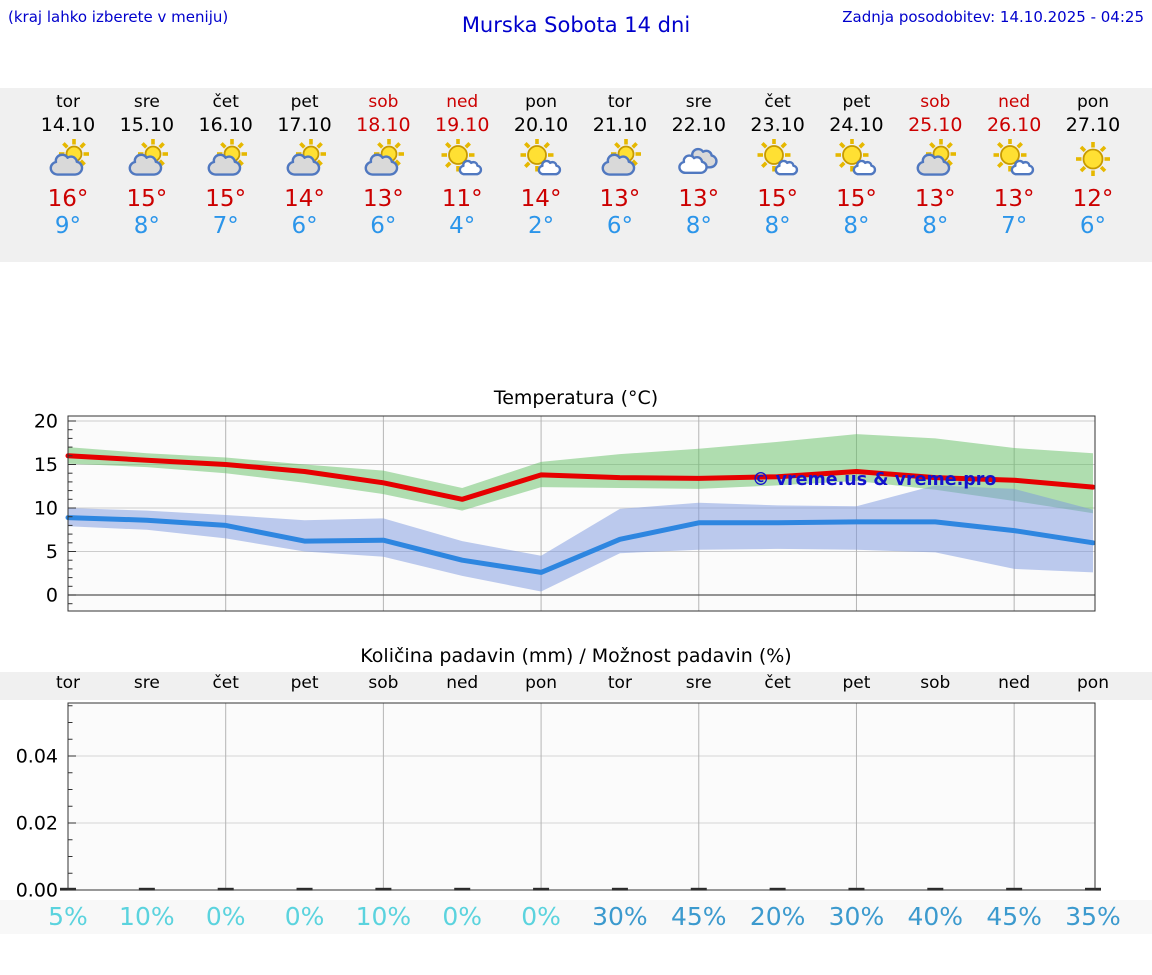 Image resolution: width=1152 pixels, height=975 pixels. I want to click on weather-icon-cloudy, so click(697, 161).